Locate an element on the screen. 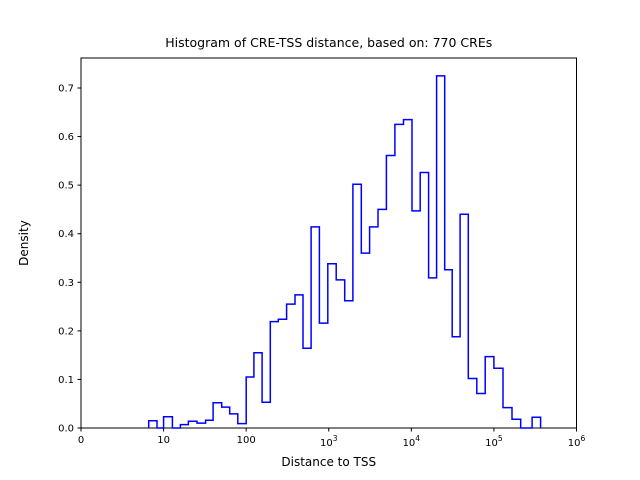 The image size is (640, 480). x-axis-label: Distance to TSS is located at coordinates (328, 462).